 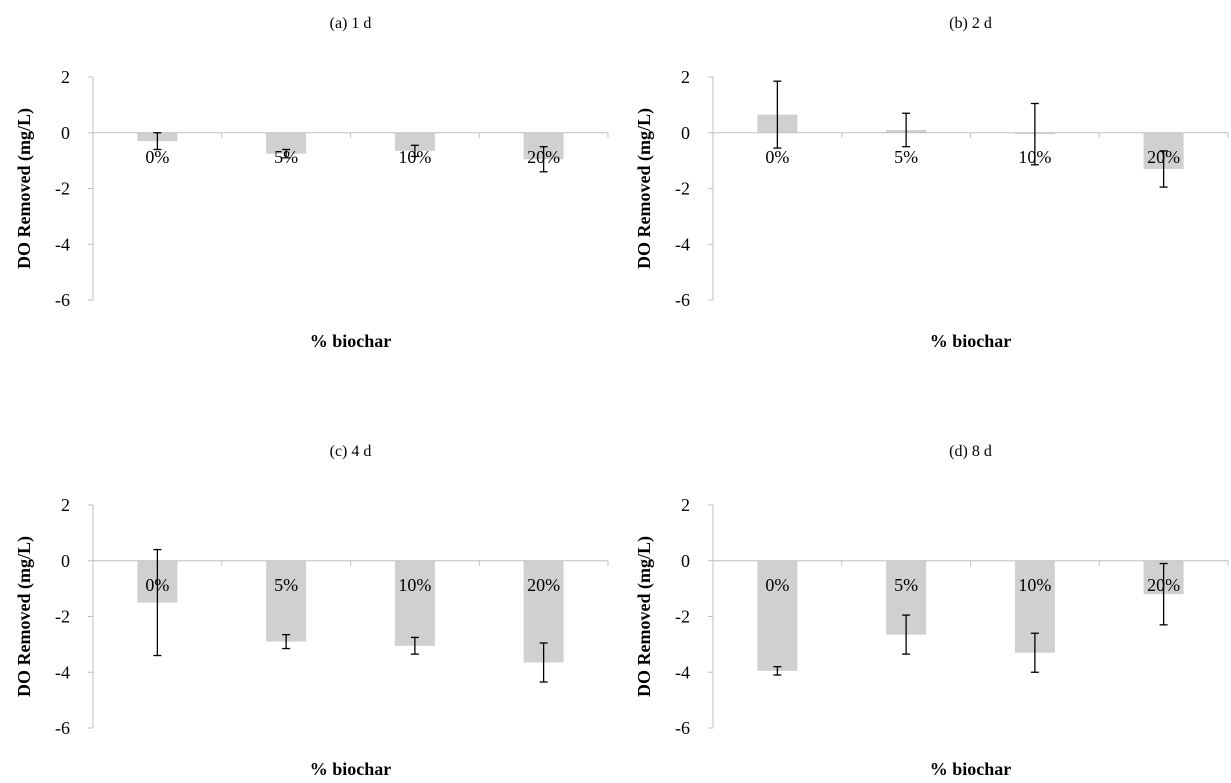 I want to click on chart-title: (b) 2 d, so click(x=970, y=23).